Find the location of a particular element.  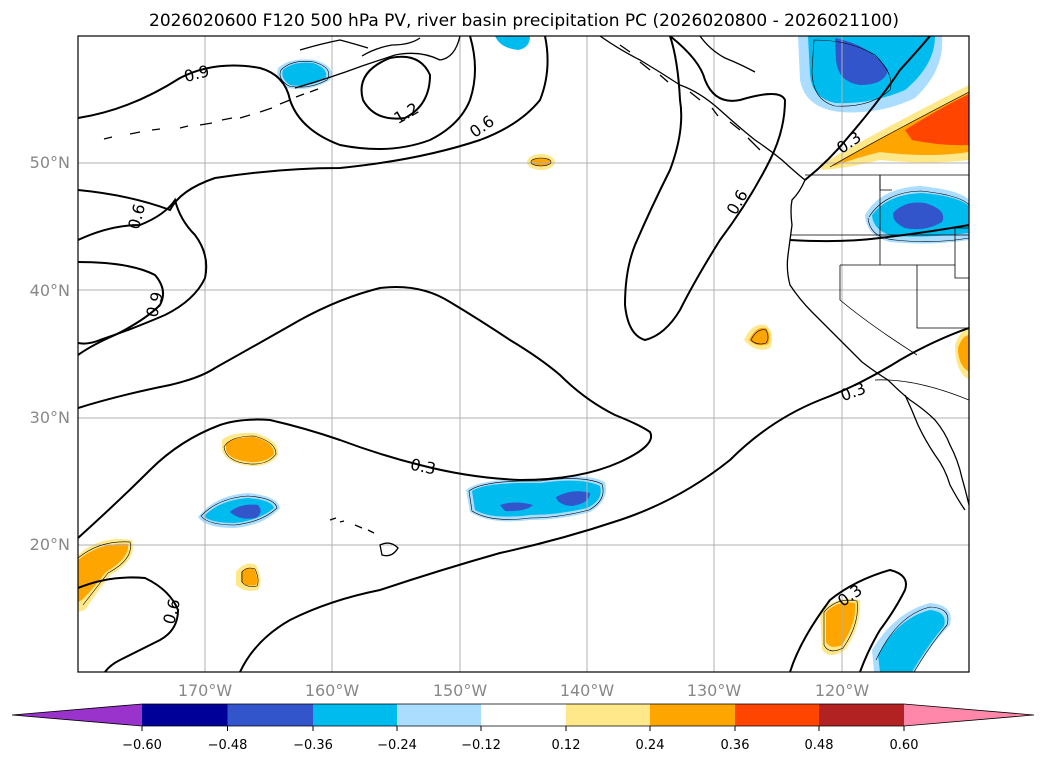

colorbar-tick-label: 0.12 is located at coordinates (566, 745).